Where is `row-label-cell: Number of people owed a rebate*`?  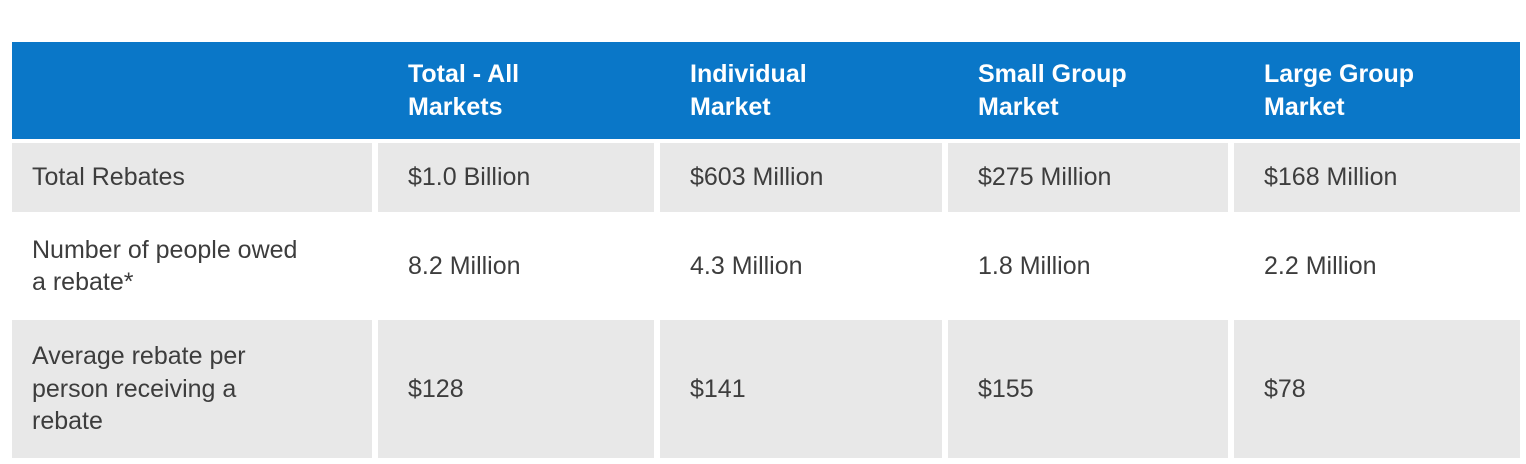
row-label-cell: Number of people owed a rebate* is located at coordinates (192, 266).